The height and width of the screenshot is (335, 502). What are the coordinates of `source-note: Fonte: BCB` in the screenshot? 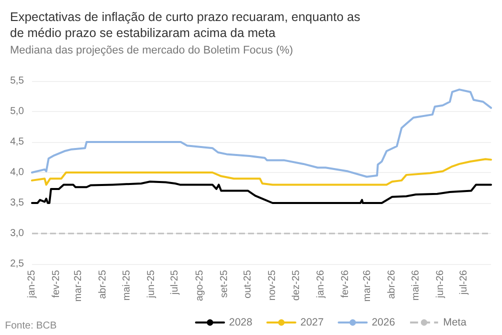 It's located at (31, 326).